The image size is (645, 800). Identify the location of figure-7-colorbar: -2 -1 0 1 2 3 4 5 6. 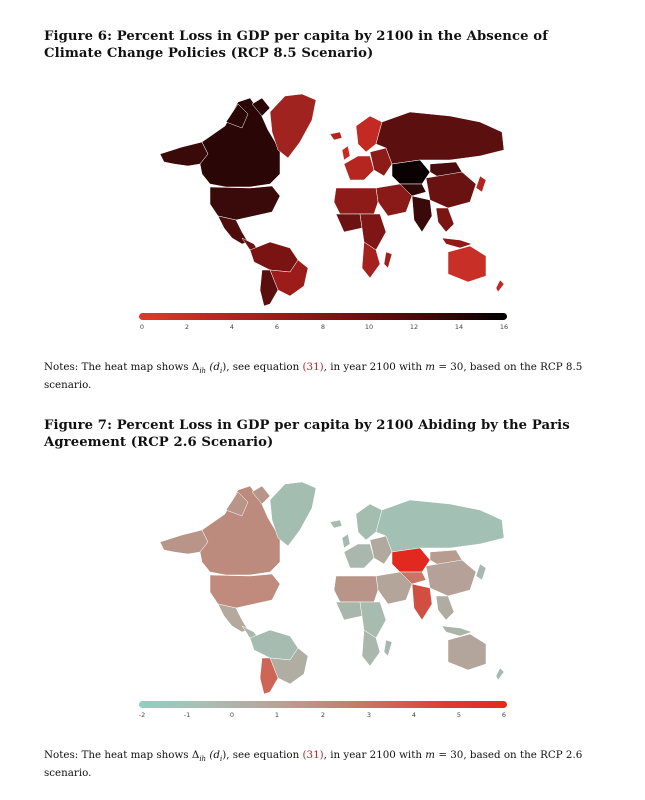
(323, 715).